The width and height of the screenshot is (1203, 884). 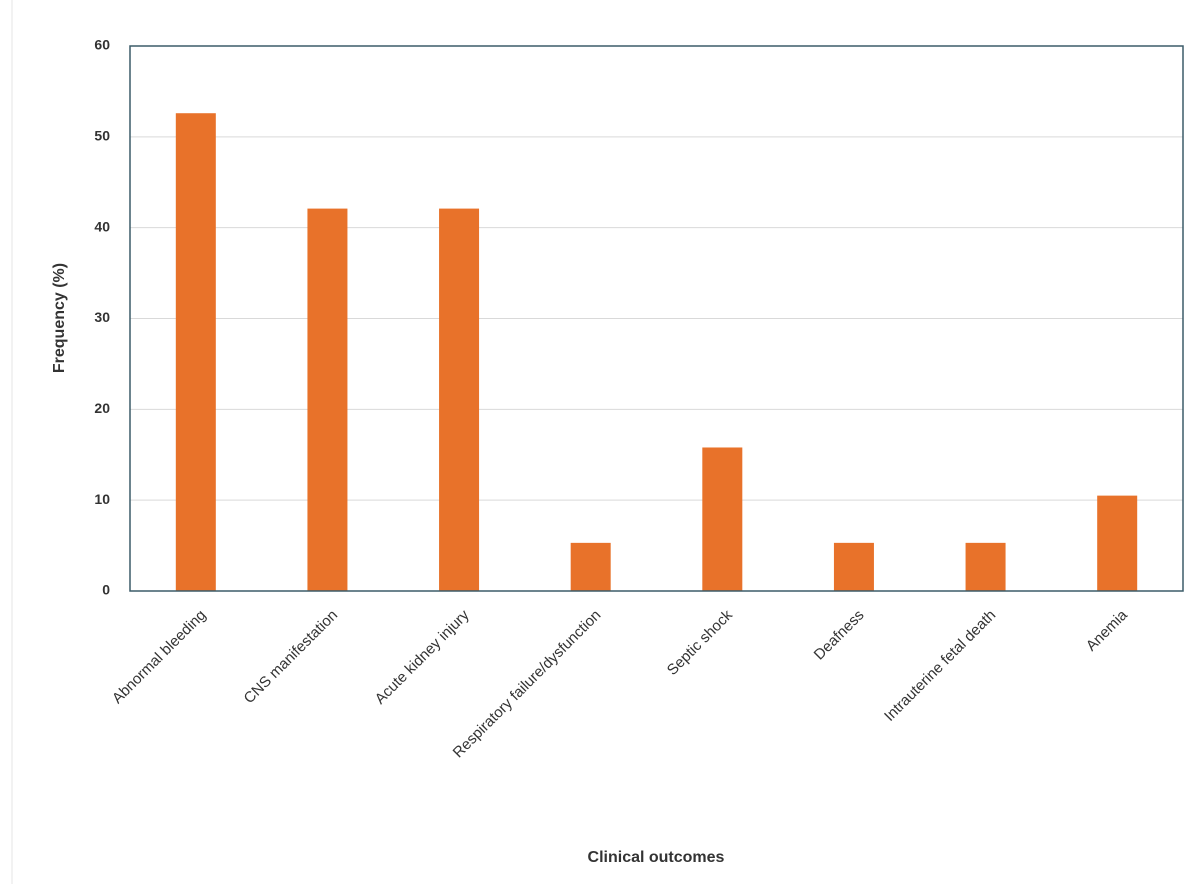 I want to click on x-tick-label: Septic shock, so click(x=700, y=642).